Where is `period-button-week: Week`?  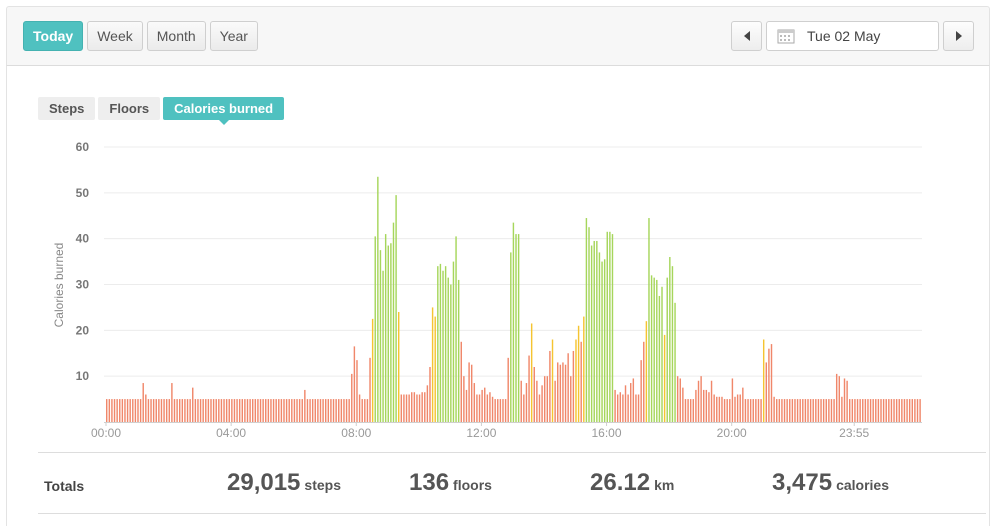 period-button-week: Week is located at coordinates (115, 36).